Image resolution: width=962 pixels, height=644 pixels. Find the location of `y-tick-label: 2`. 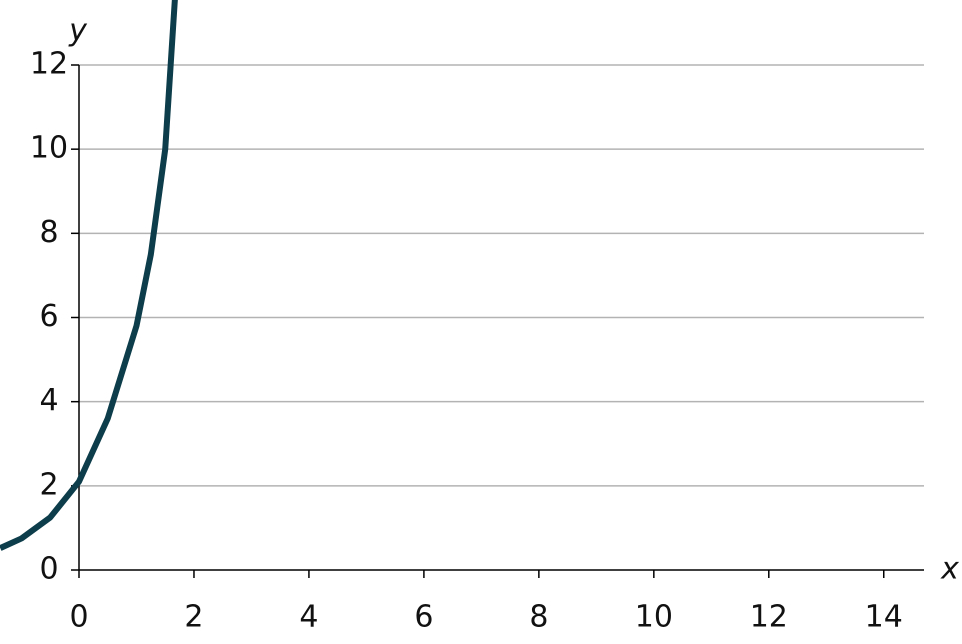

y-tick-label: 2 is located at coordinates (48, 484).